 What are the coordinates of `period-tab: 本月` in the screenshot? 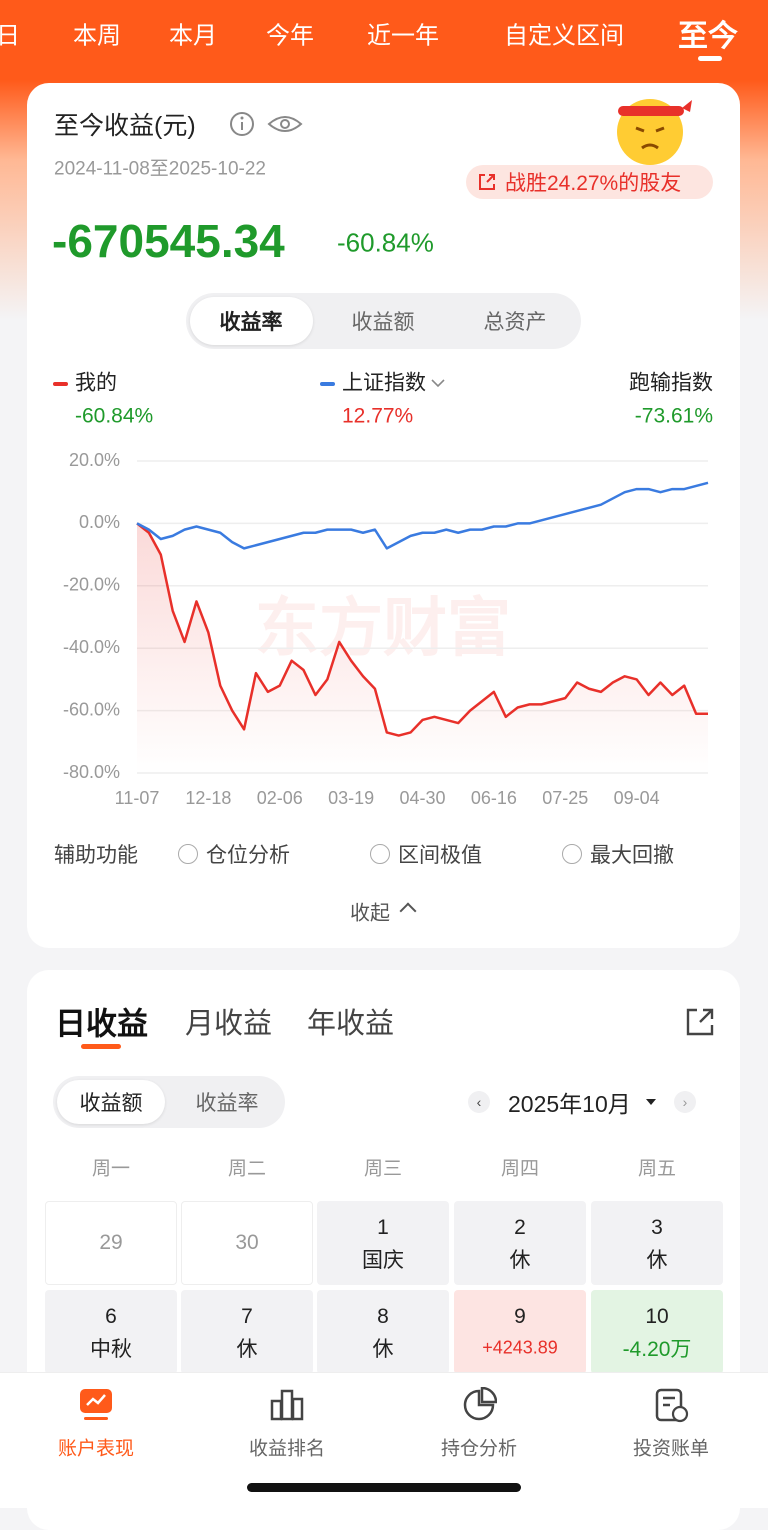 It's located at (193, 36).